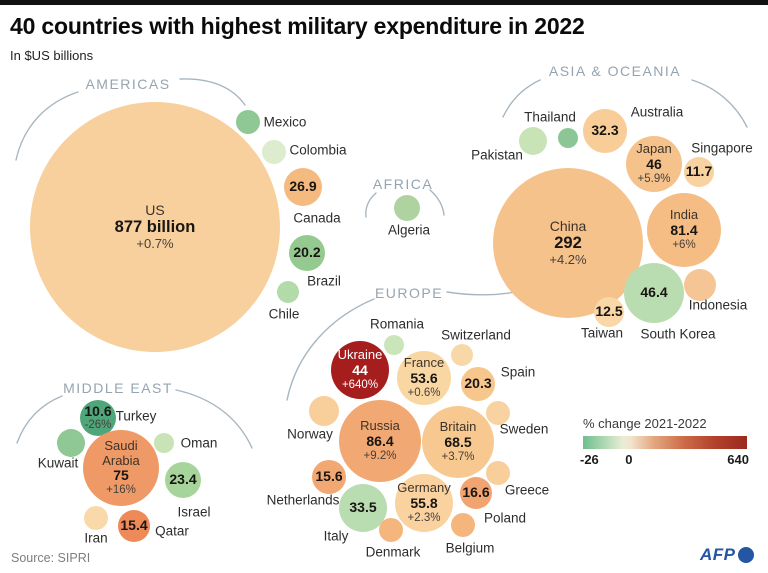 The image size is (768, 573). Describe the element at coordinates (645, 423) in the screenshot. I see `legend-title: % change 2021-2022` at that location.